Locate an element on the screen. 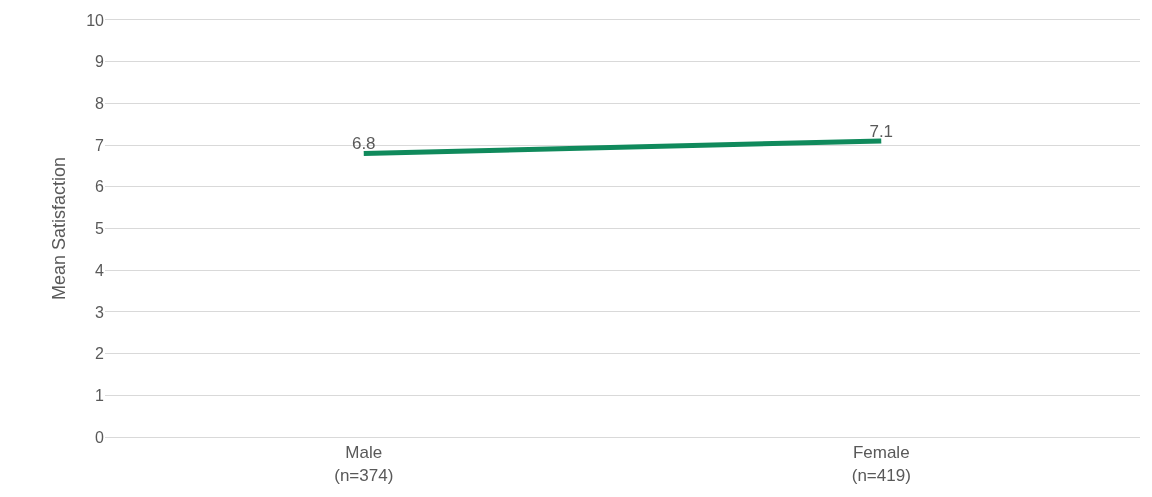  y-tick-label: 7 is located at coordinates (100, 145).